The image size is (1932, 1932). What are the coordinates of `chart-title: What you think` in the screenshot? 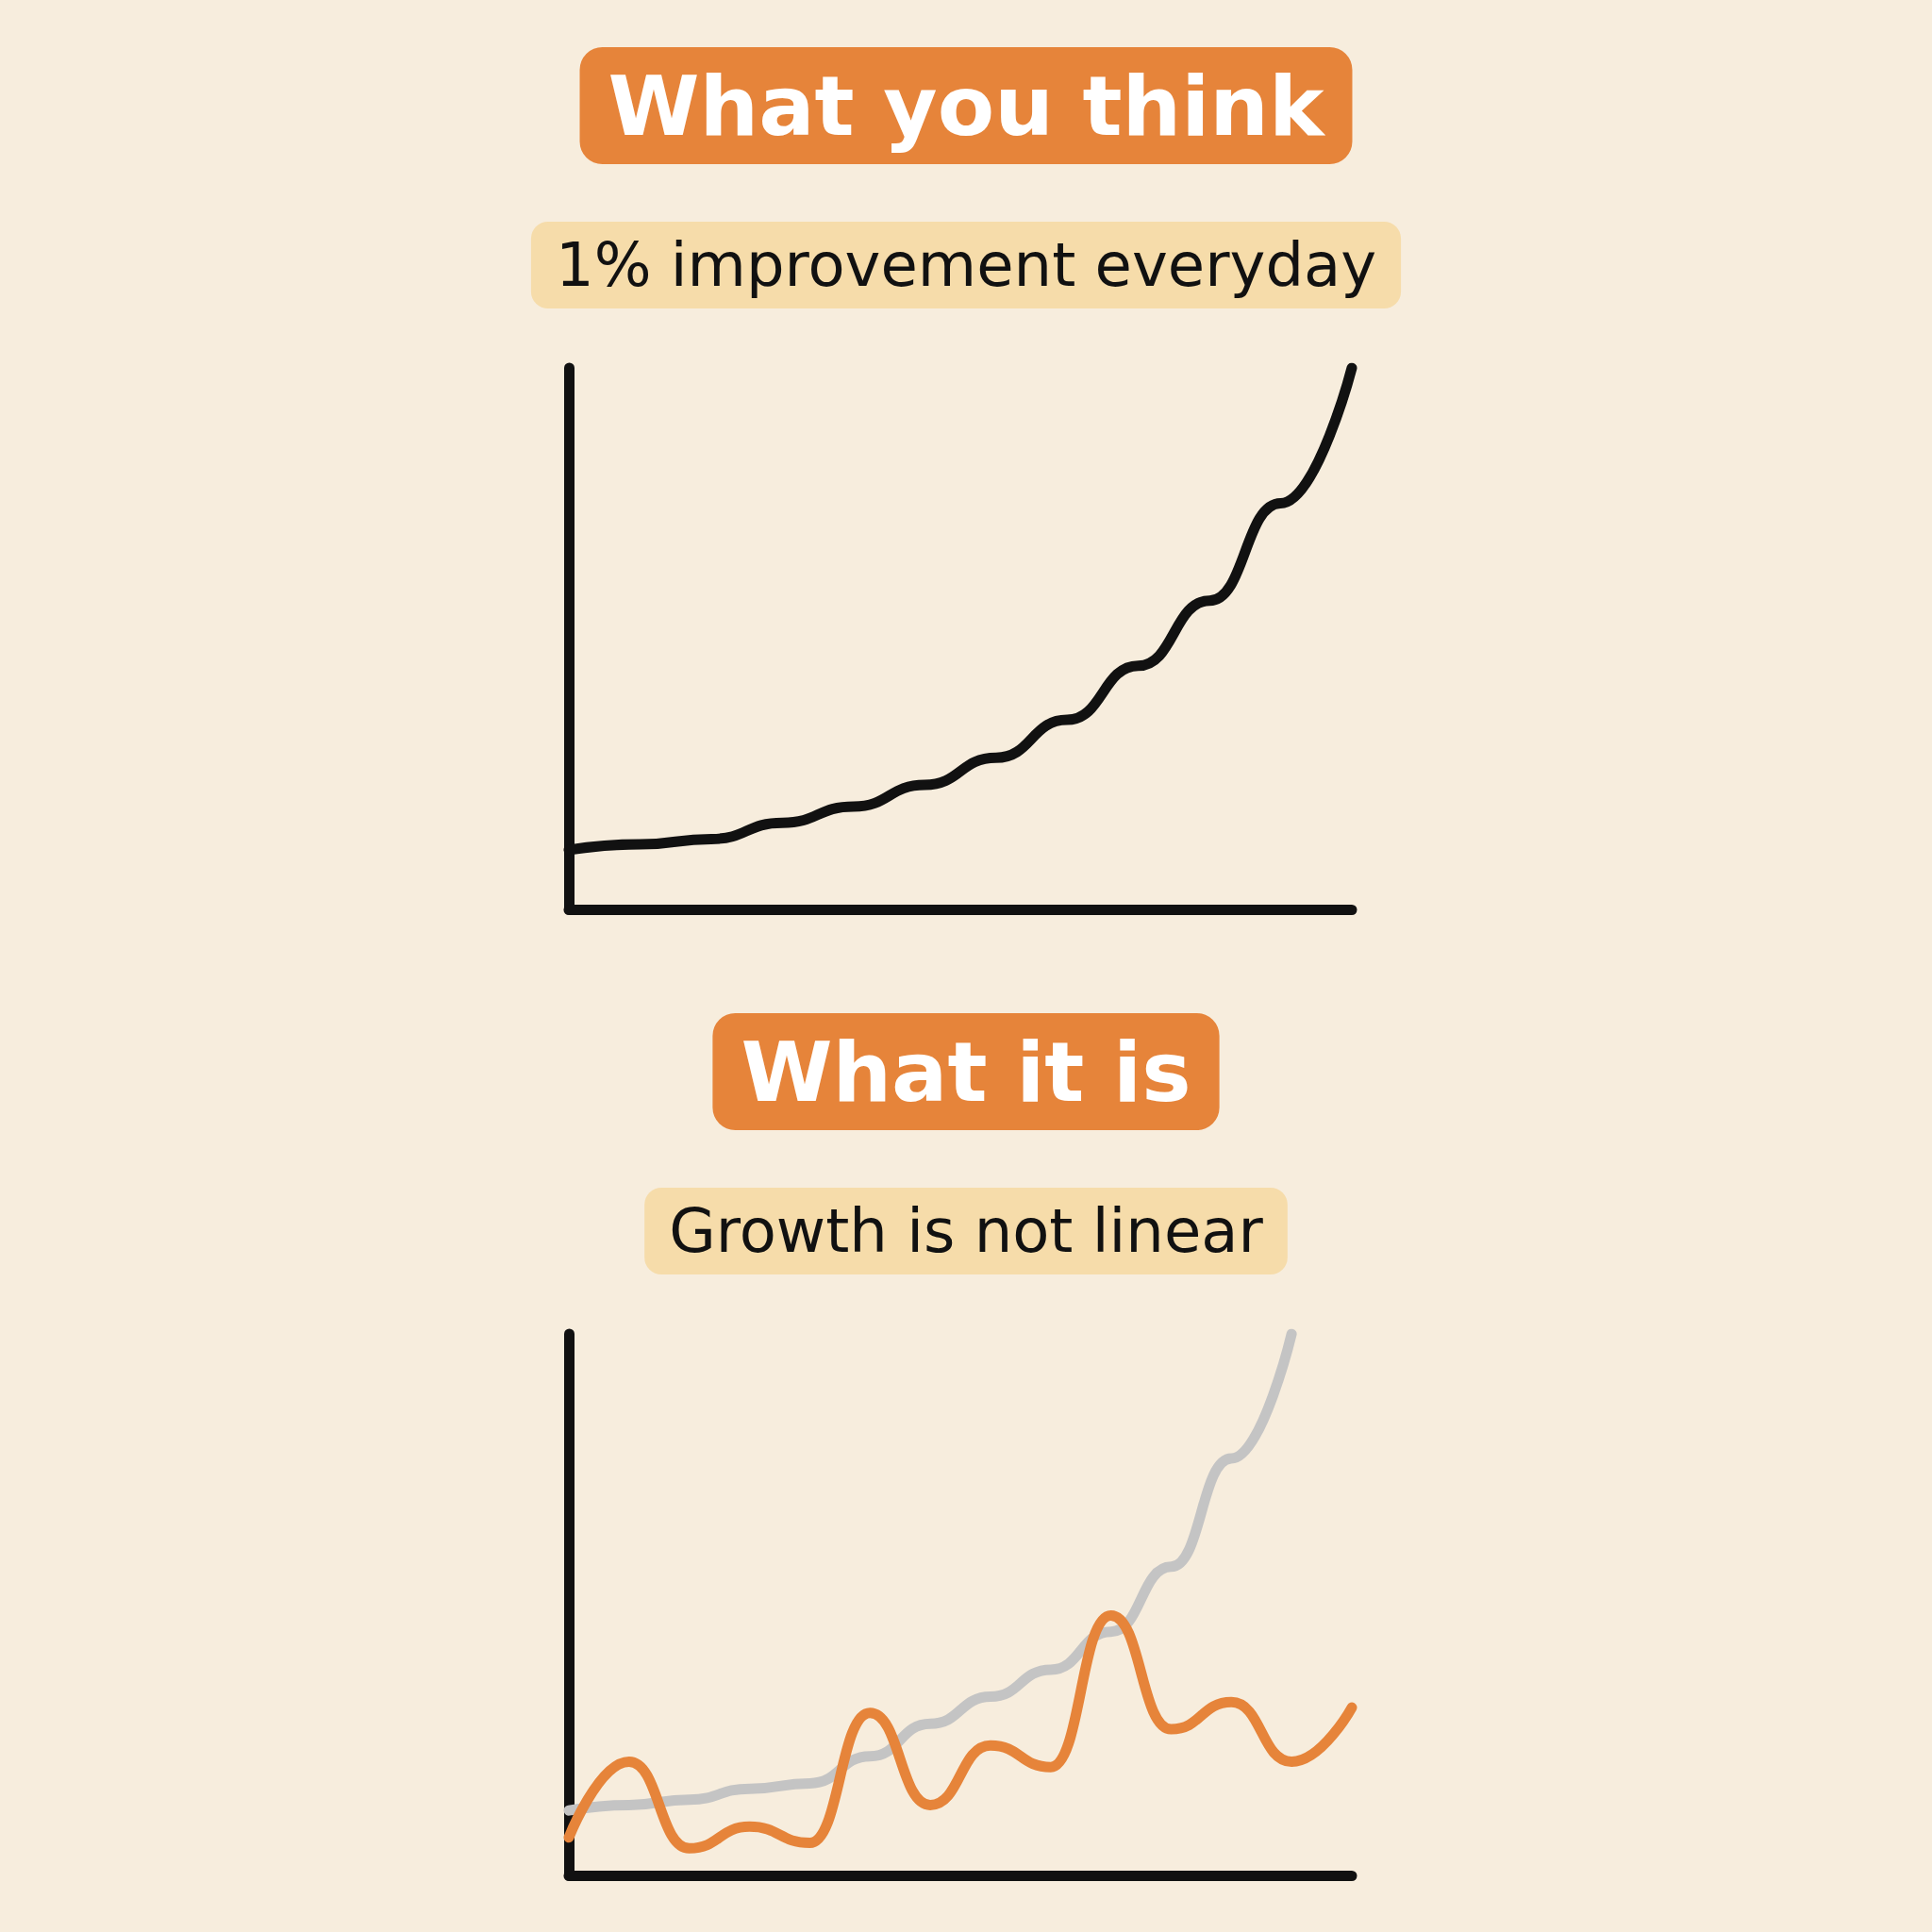 It's located at (967, 106).